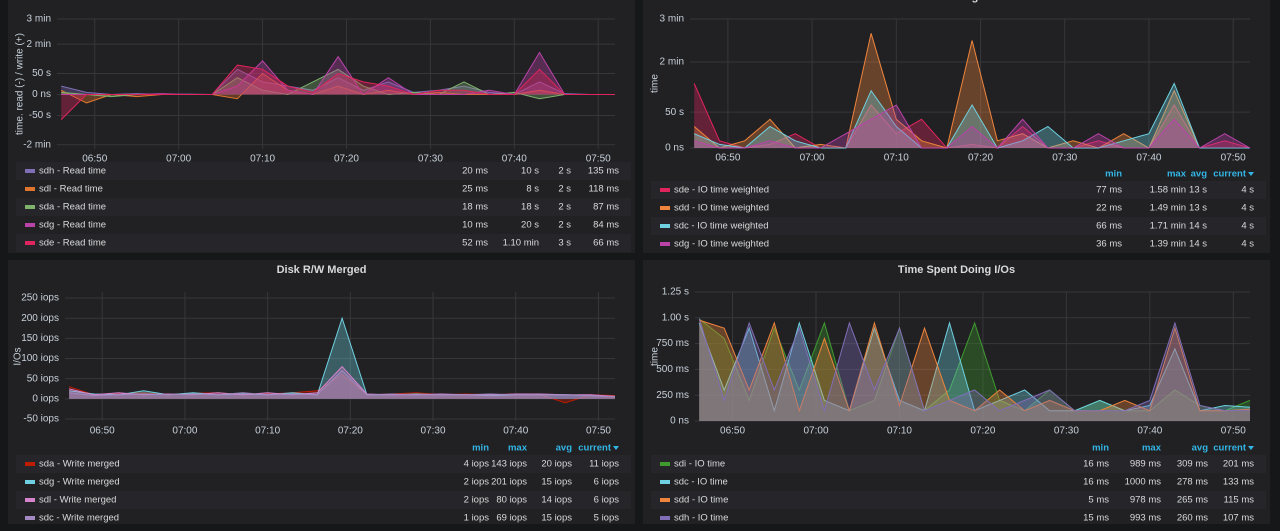 This screenshot has width=1280, height=531. What do you see at coordinates (721, 208) in the screenshot?
I see `legend-name: sdd - IO time weighted` at bounding box center [721, 208].